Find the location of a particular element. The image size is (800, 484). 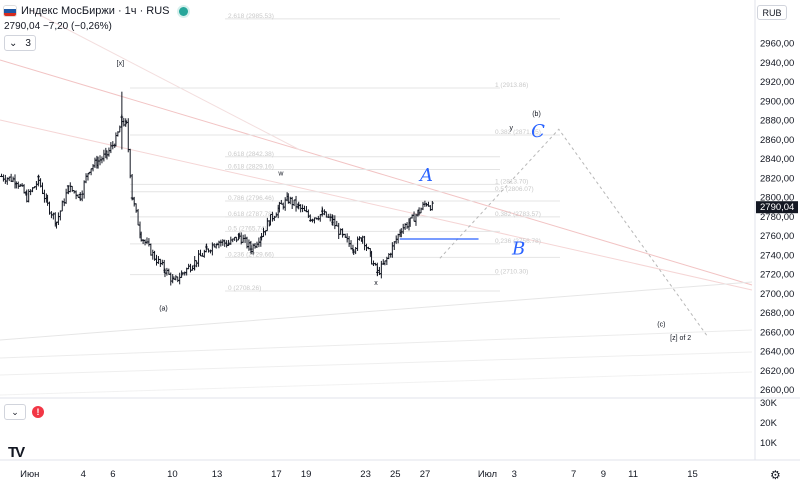

time-tick-label: 23 is located at coordinates (365, 474).